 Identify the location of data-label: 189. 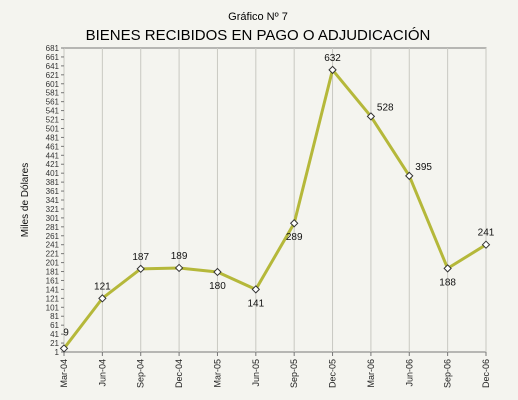
(179, 256).